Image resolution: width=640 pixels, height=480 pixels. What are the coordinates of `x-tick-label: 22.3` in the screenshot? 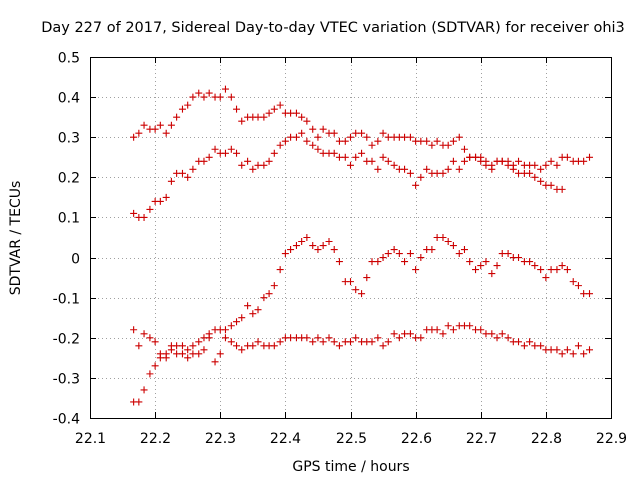 It's located at (220, 439).